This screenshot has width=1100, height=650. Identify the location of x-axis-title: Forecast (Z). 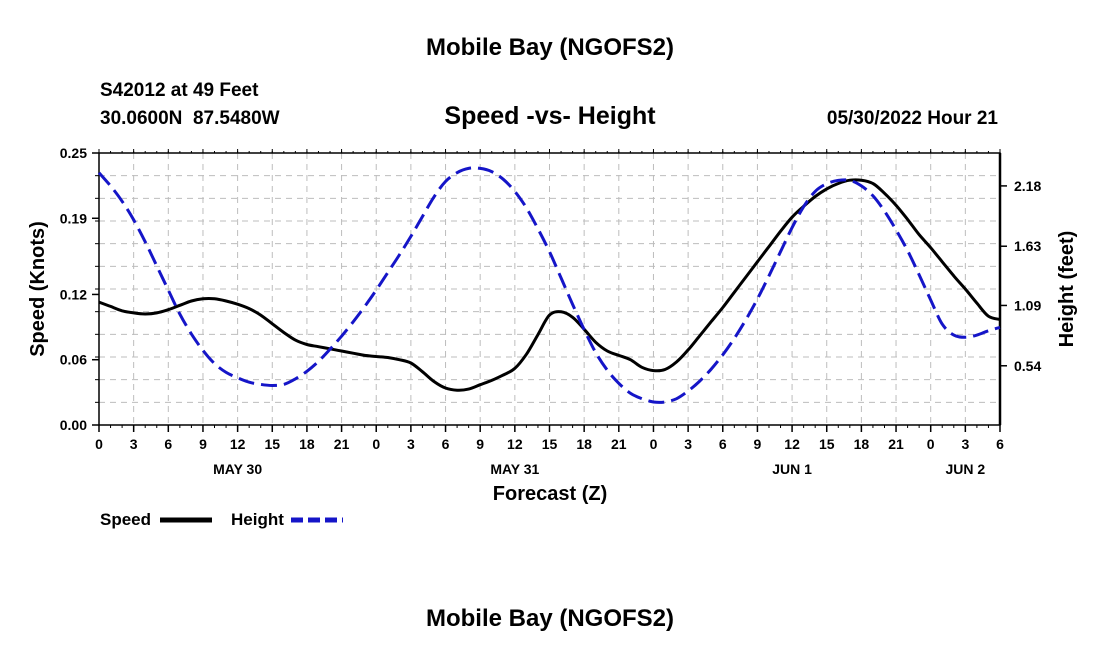
(550, 494).